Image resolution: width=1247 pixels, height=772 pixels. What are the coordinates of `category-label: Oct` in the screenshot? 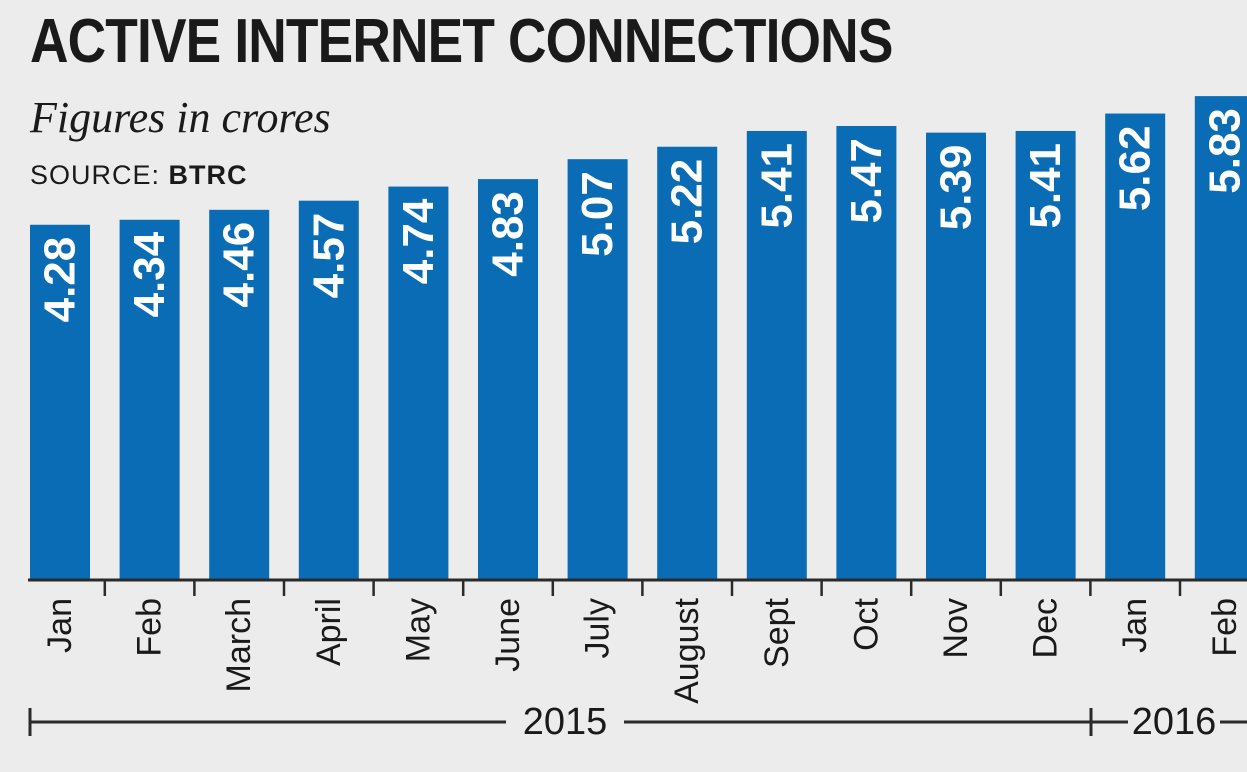 It's located at (866, 623).